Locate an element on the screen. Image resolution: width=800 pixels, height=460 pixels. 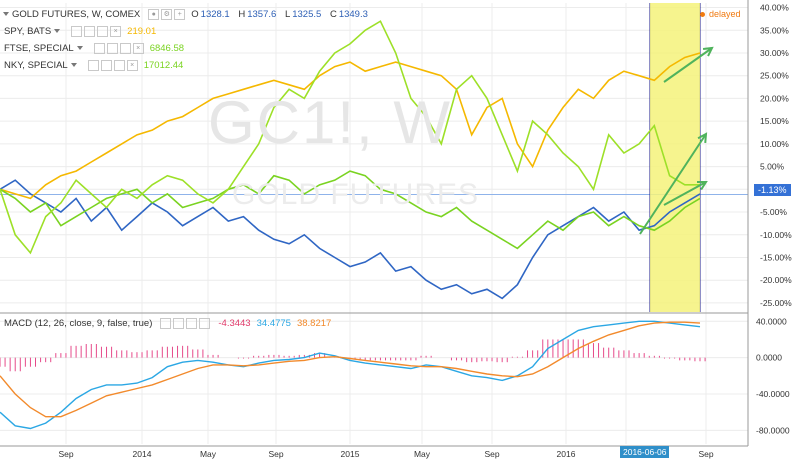
highlight-region is located at coordinates (675, 157).